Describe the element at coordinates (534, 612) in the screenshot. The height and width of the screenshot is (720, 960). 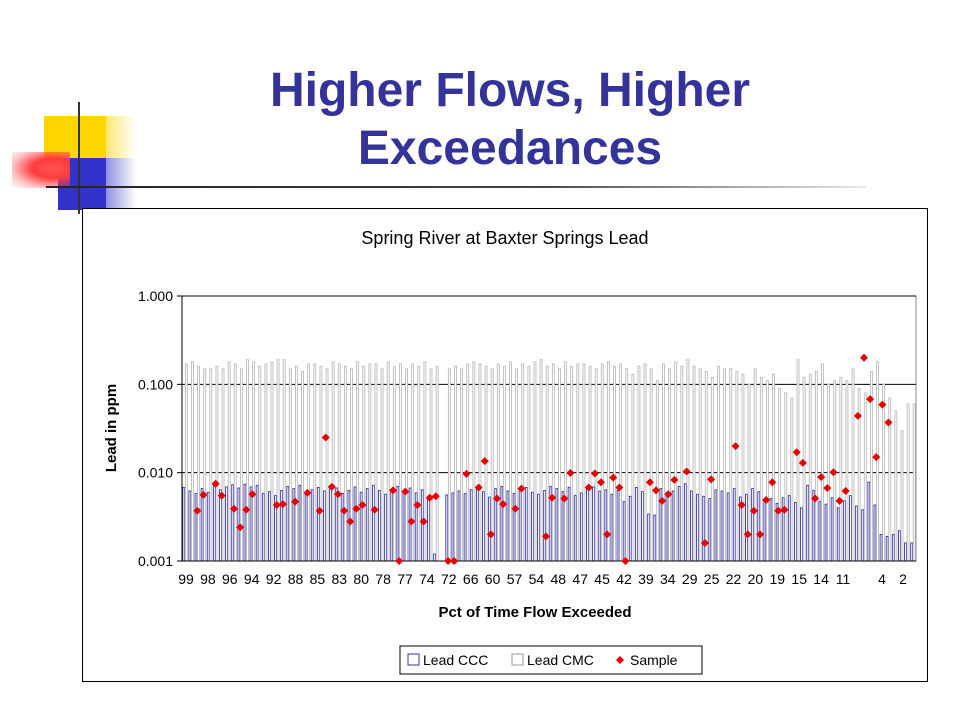
I see `x-axis-label: Pct of Time Flow Exceeded` at that location.